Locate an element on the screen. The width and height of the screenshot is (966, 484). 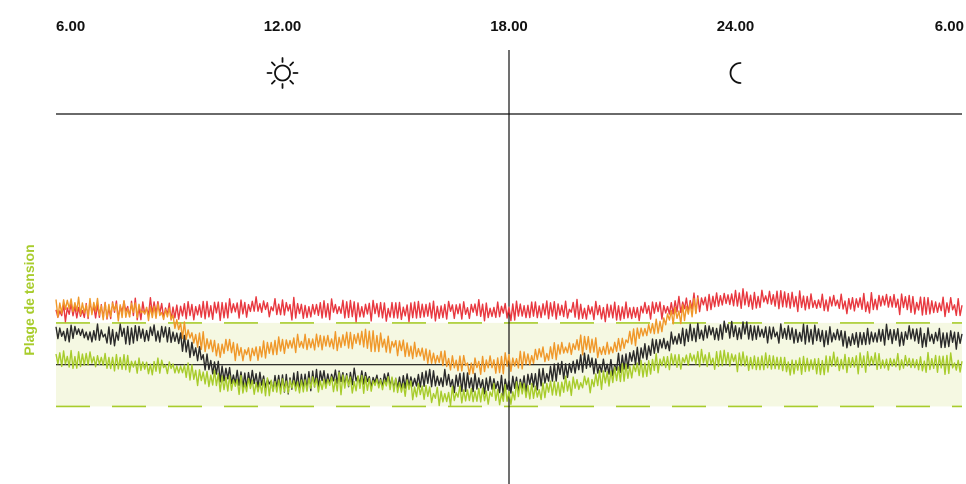
x-tick-label: 18.00 is located at coordinates (509, 26).